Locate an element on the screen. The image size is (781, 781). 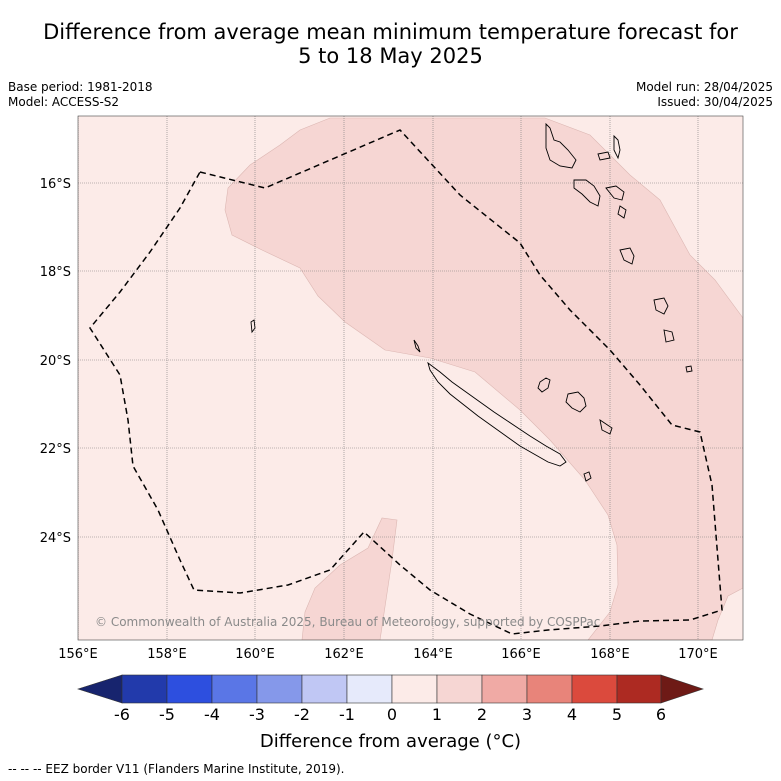
colorbar-tick-4: 4 is located at coordinates (572, 714).